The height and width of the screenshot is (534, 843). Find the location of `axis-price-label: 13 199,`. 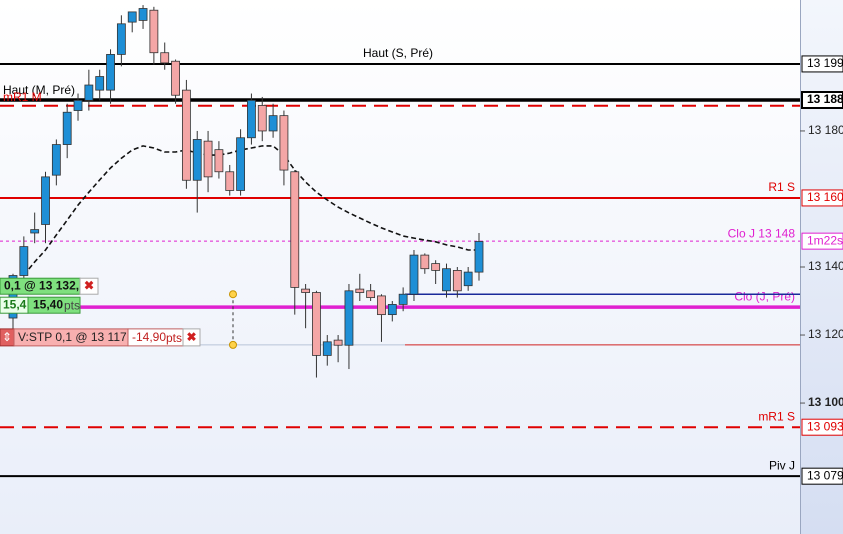

axis-price-label: 13 199, is located at coordinates (825, 63).